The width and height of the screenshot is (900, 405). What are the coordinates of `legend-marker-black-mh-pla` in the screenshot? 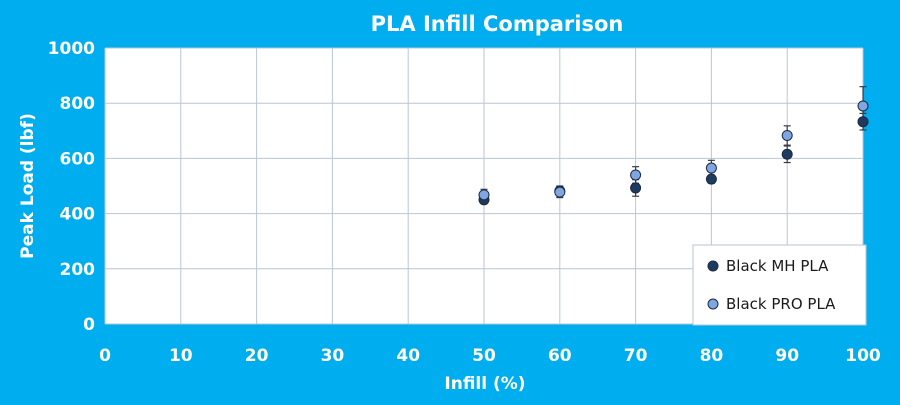 It's located at (713, 266).